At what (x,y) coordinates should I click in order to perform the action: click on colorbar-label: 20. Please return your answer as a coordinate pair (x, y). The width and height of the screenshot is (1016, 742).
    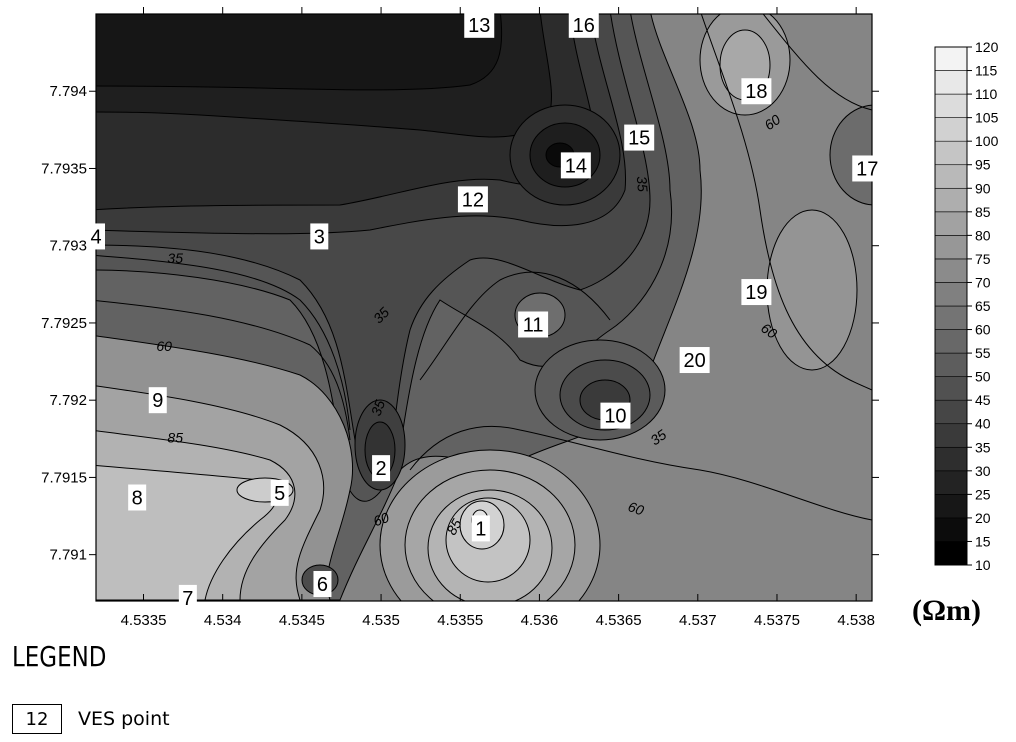
    Looking at the image, I should click on (983, 518).